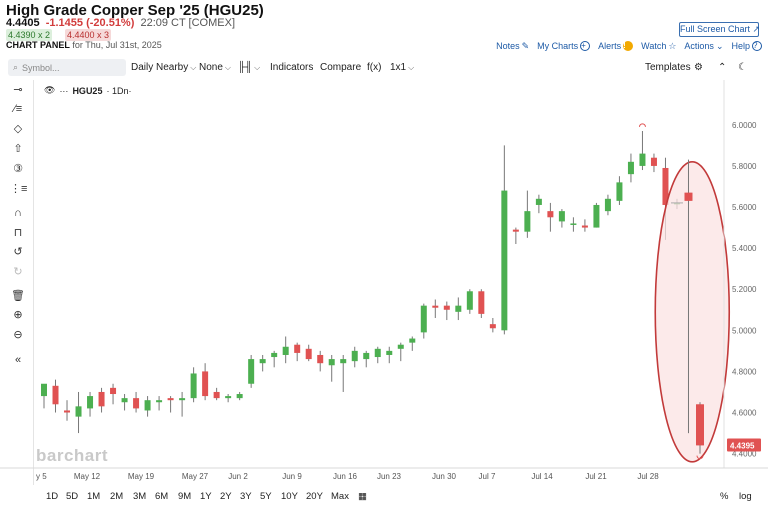  I want to click on layout-dropdown: 1x1 ⌵, so click(402, 67).